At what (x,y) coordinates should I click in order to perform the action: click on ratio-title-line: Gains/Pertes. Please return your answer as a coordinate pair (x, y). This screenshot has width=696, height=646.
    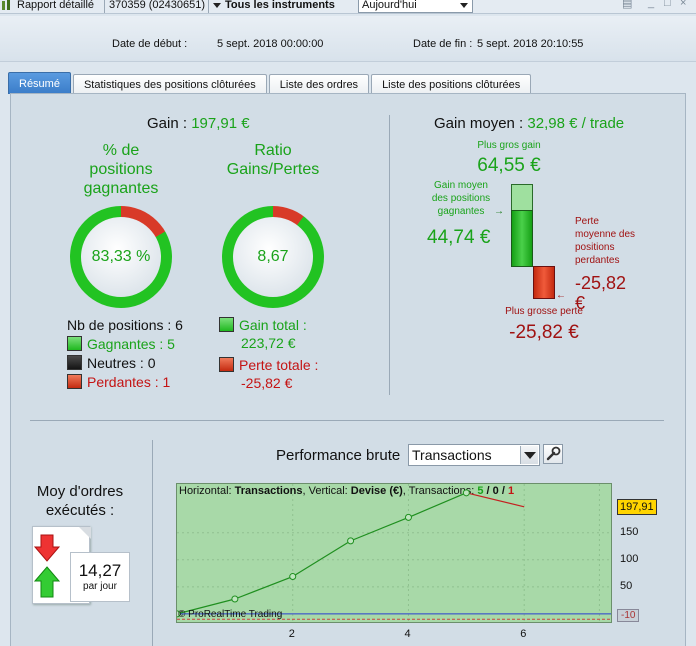
    Looking at the image, I should click on (273, 169).